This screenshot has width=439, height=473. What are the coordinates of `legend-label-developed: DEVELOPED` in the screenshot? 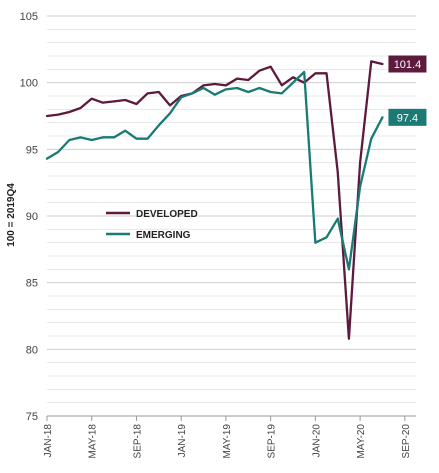 It's located at (167, 214).